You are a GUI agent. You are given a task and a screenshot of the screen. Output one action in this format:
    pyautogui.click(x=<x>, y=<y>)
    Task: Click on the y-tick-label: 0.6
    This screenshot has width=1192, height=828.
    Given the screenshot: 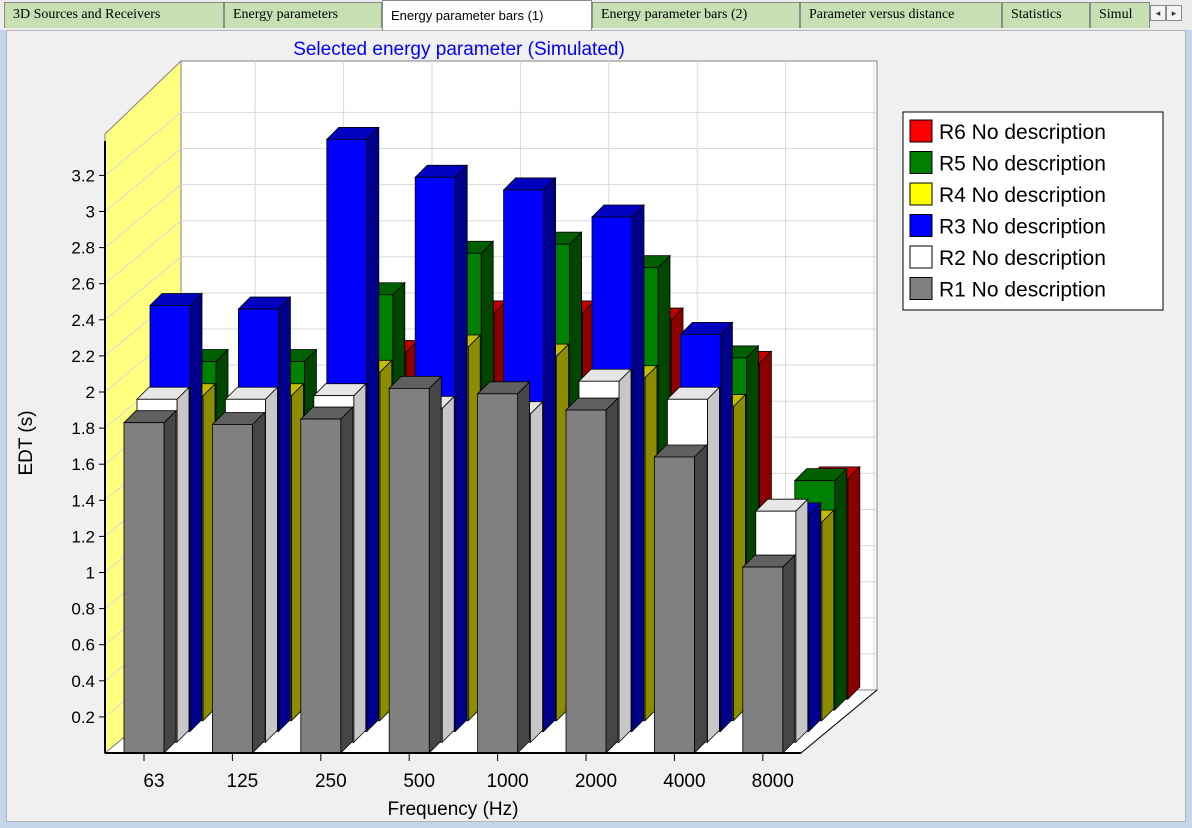 What is the action you would take?
    pyautogui.click(x=83, y=645)
    